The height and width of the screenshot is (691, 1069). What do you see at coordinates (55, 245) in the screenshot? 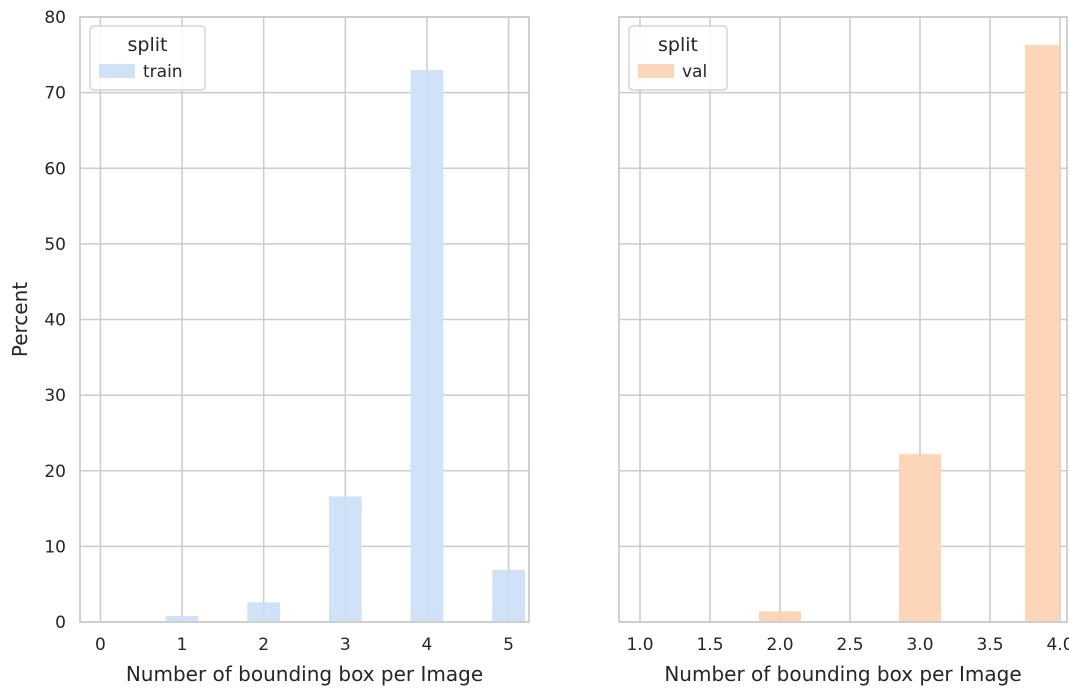
I see `y-tick-label: 50` at bounding box center [55, 245].